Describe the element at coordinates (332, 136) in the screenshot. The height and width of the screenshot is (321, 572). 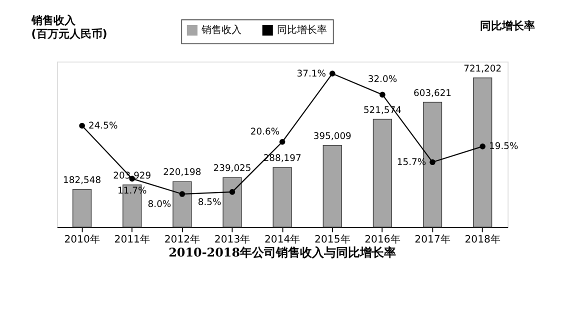
I see `data-label: 395,009` at that location.